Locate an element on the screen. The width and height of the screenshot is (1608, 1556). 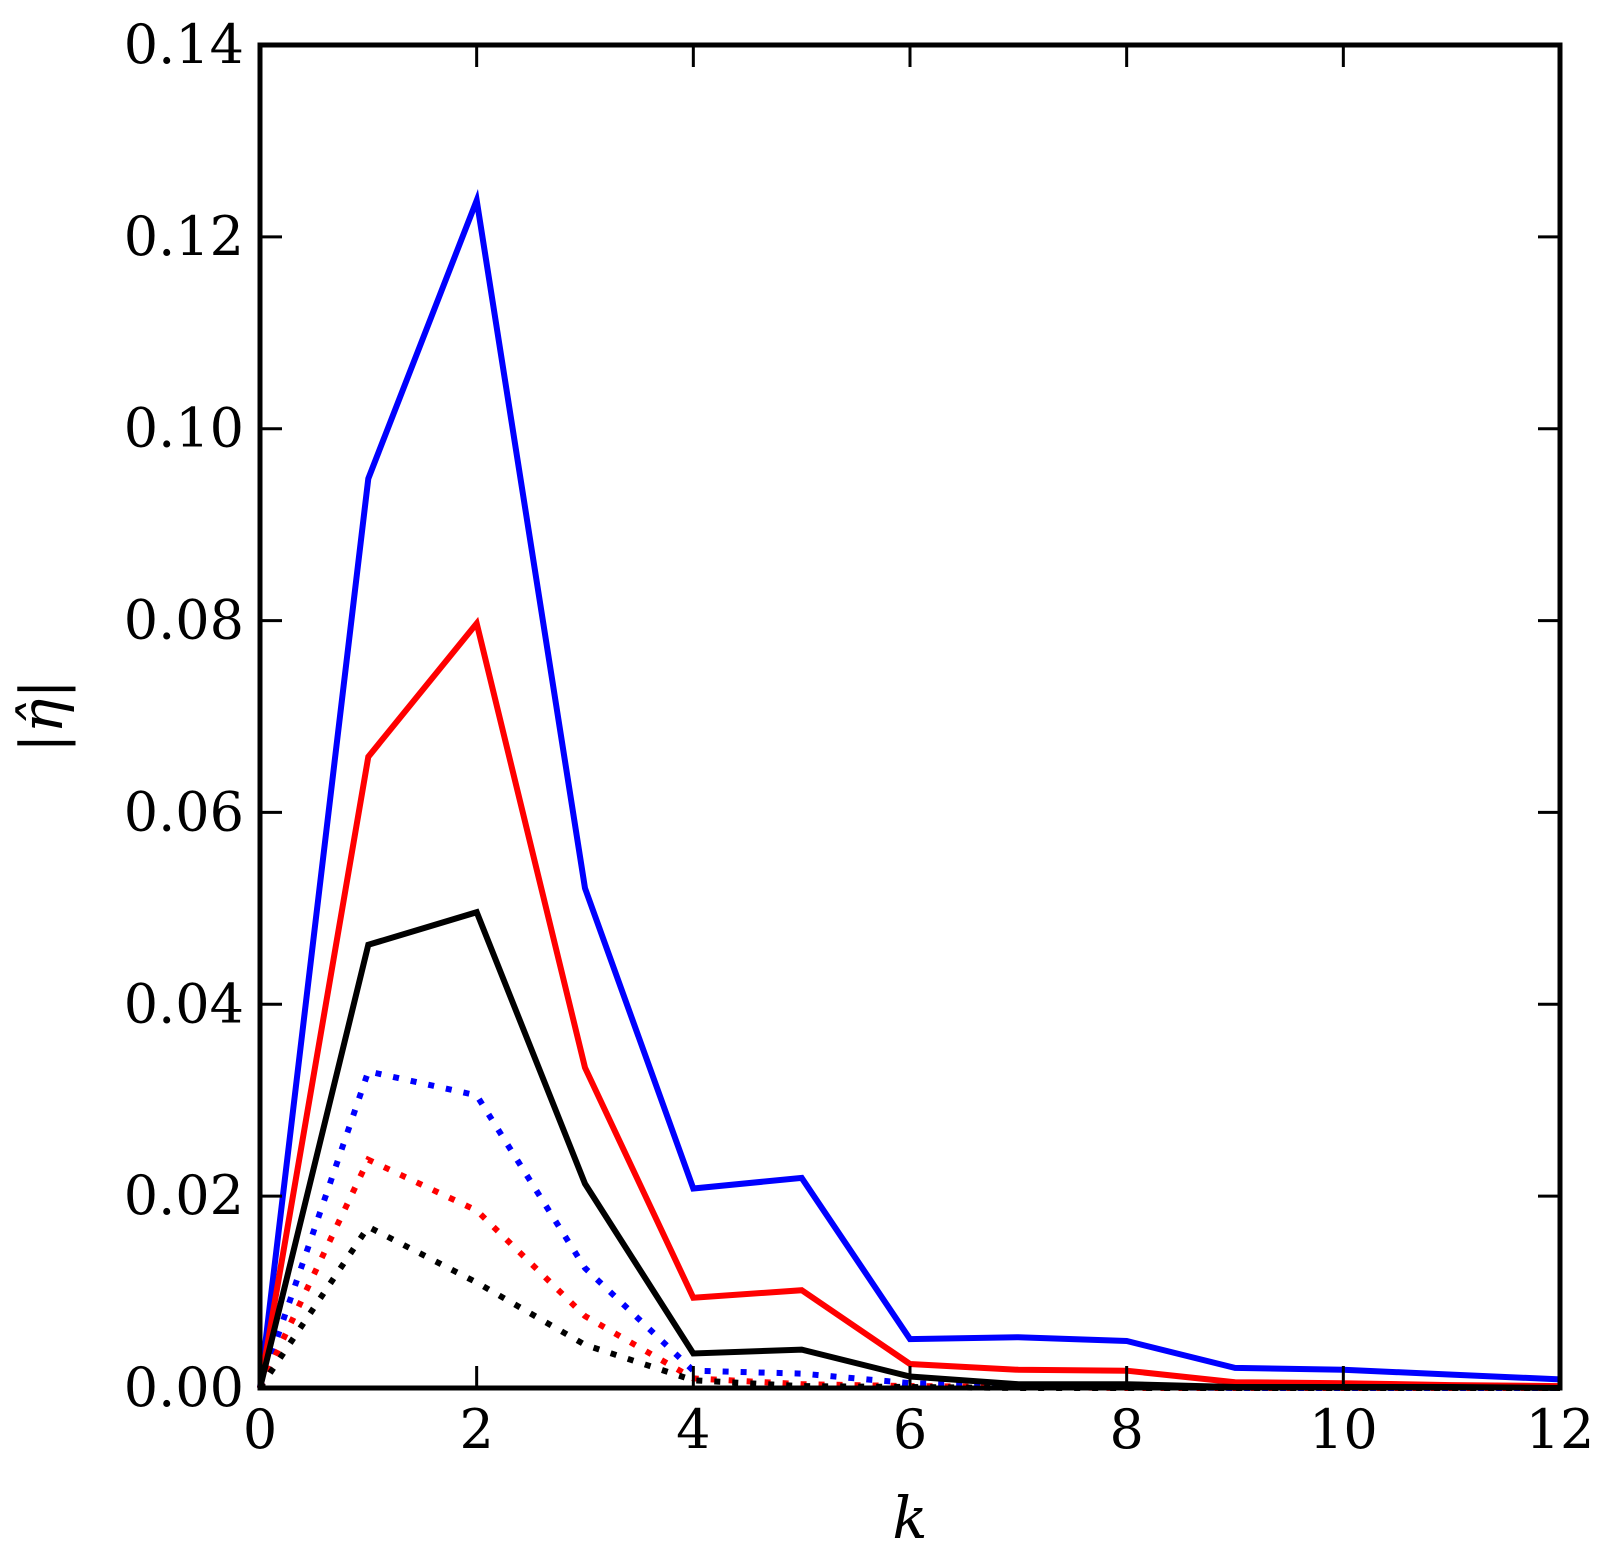
y-tick-label: 0.12 is located at coordinates (184, 236).